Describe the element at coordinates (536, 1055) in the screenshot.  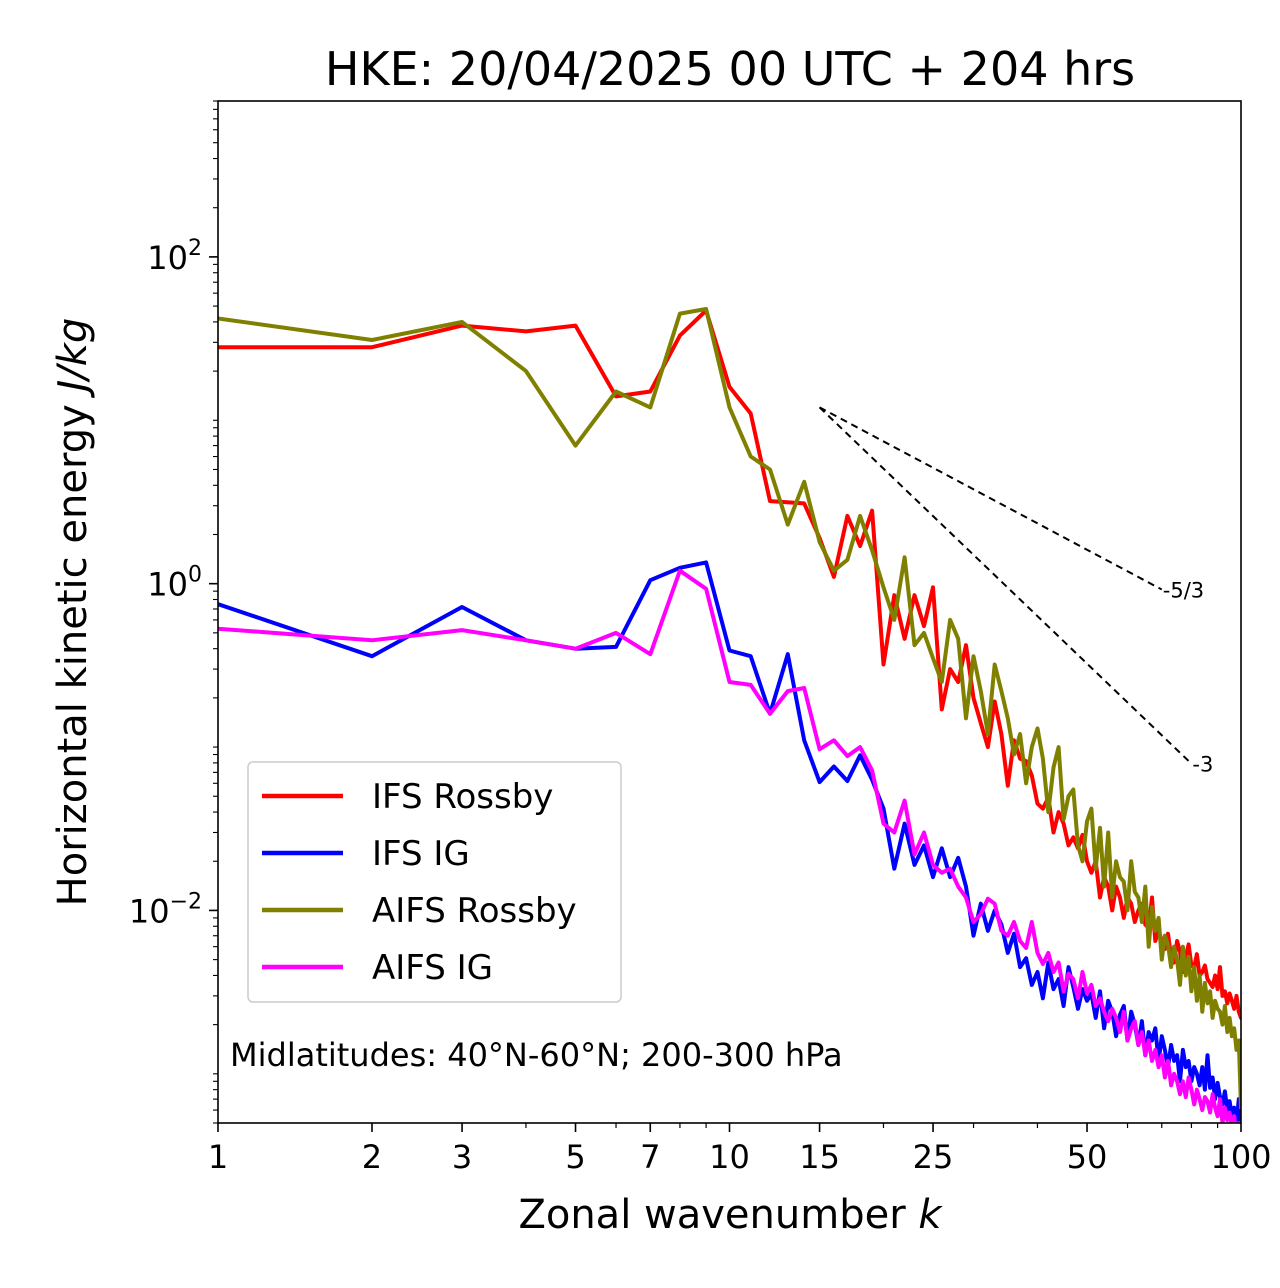
I see `region-annotation: Midlatitudes: 40°N-60°N; 200-300 hPa` at that location.